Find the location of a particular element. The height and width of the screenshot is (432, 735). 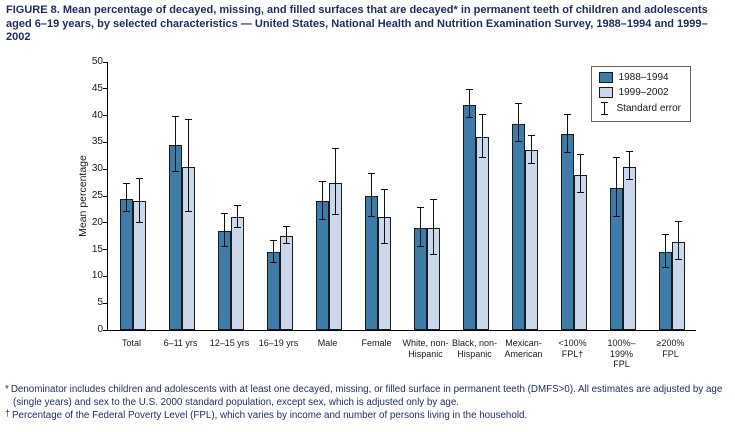

footnote-marker: † is located at coordinates (8, 413).